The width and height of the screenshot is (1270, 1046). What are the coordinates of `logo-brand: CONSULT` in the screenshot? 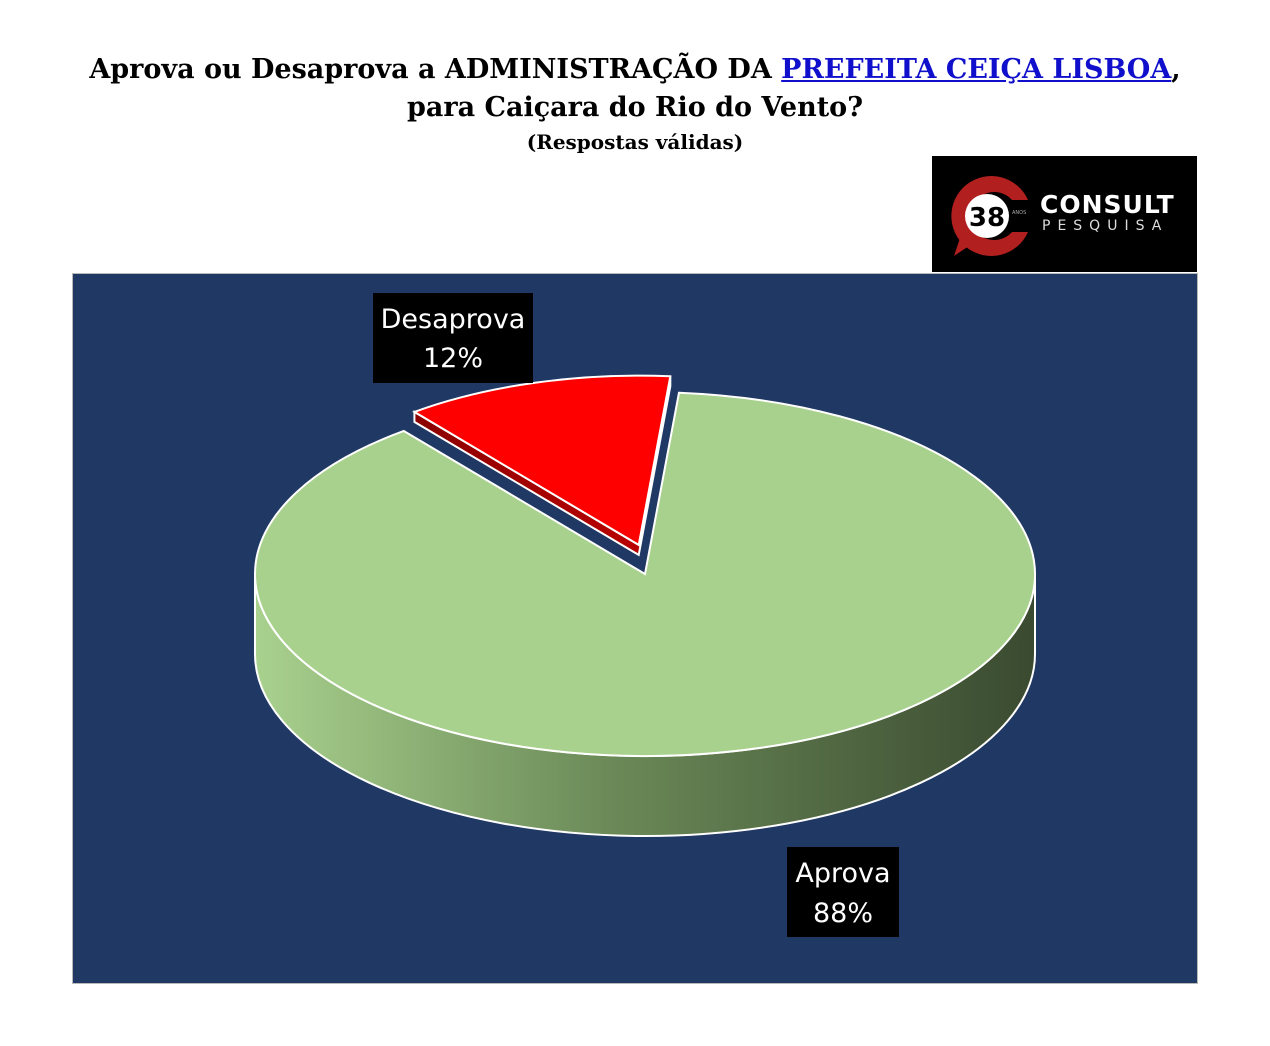 It's located at (1107, 204).